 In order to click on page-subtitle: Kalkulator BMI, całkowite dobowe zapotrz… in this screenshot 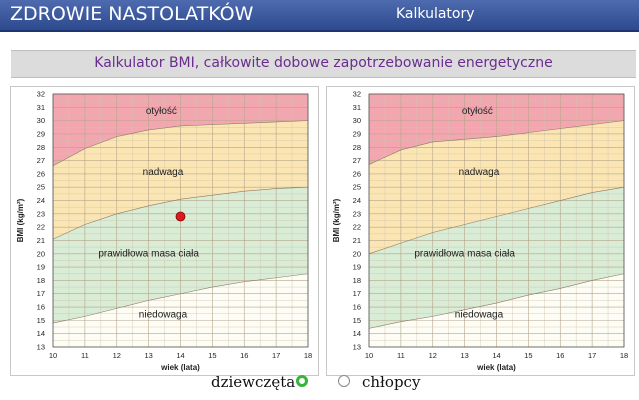, I will do `click(323, 63)`.